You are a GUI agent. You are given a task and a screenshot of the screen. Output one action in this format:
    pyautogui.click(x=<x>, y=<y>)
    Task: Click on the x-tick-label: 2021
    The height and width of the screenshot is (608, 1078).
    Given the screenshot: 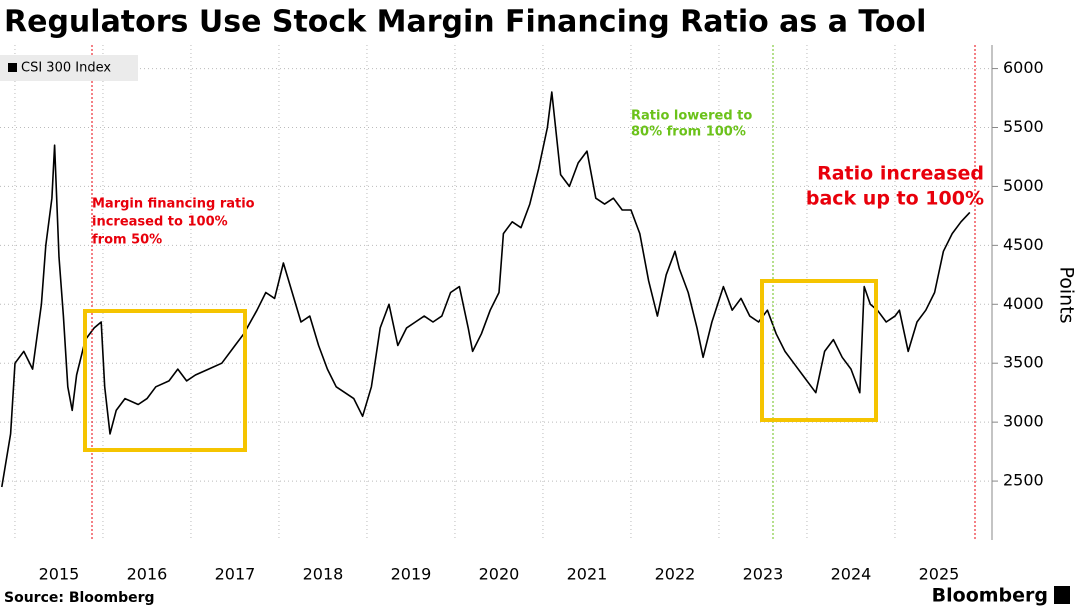 What is the action you would take?
    pyautogui.click(x=587, y=574)
    